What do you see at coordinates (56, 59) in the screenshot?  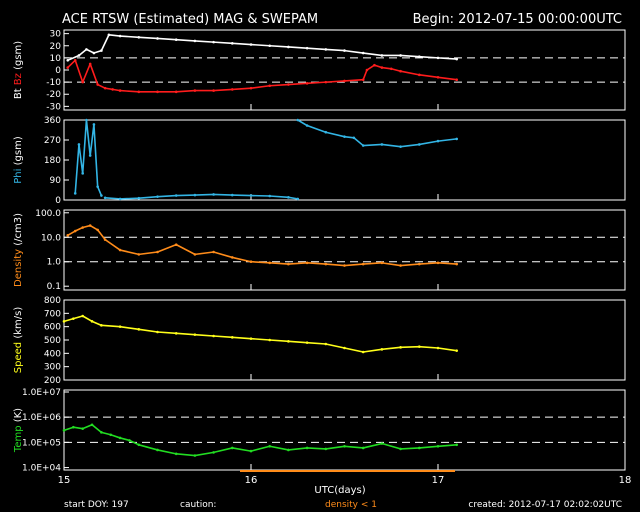 I see `bt-bz-ytick-label: 10` at bounding box center [56, 59].